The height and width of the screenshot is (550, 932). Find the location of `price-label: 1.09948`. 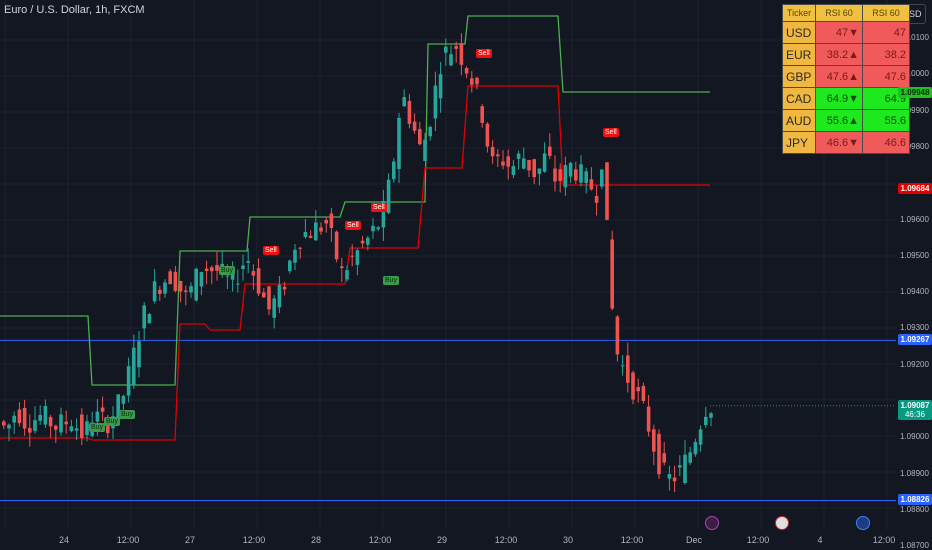

price-label: 1.09948 is located at coordinates (915, 93).